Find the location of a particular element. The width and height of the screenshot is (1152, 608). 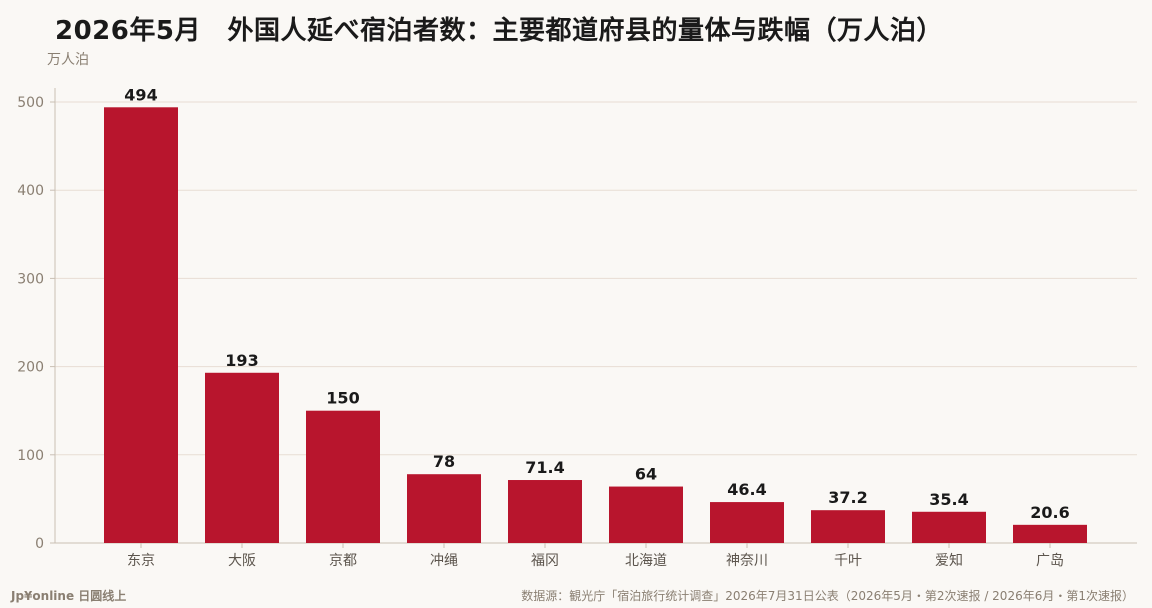

category-label: 北海道 is located at coordinates (646, 561).